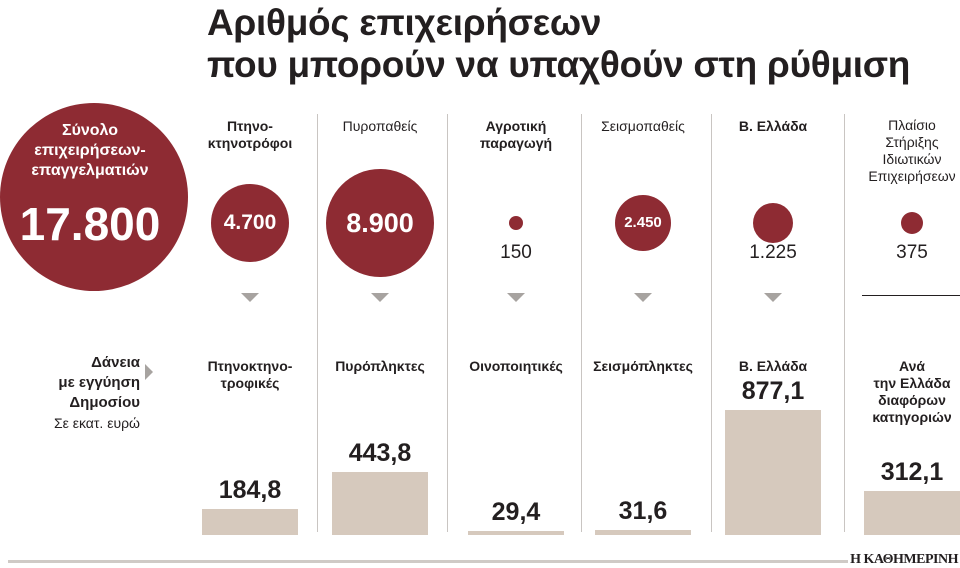 The image size is (960, 568). Describe the element at coordinates (912, 150) in the screenshot. I see `bubble-category-label: Πλαίσιο Στήριξης Ιδιωτικών Επιχειρήσεων` at that location.